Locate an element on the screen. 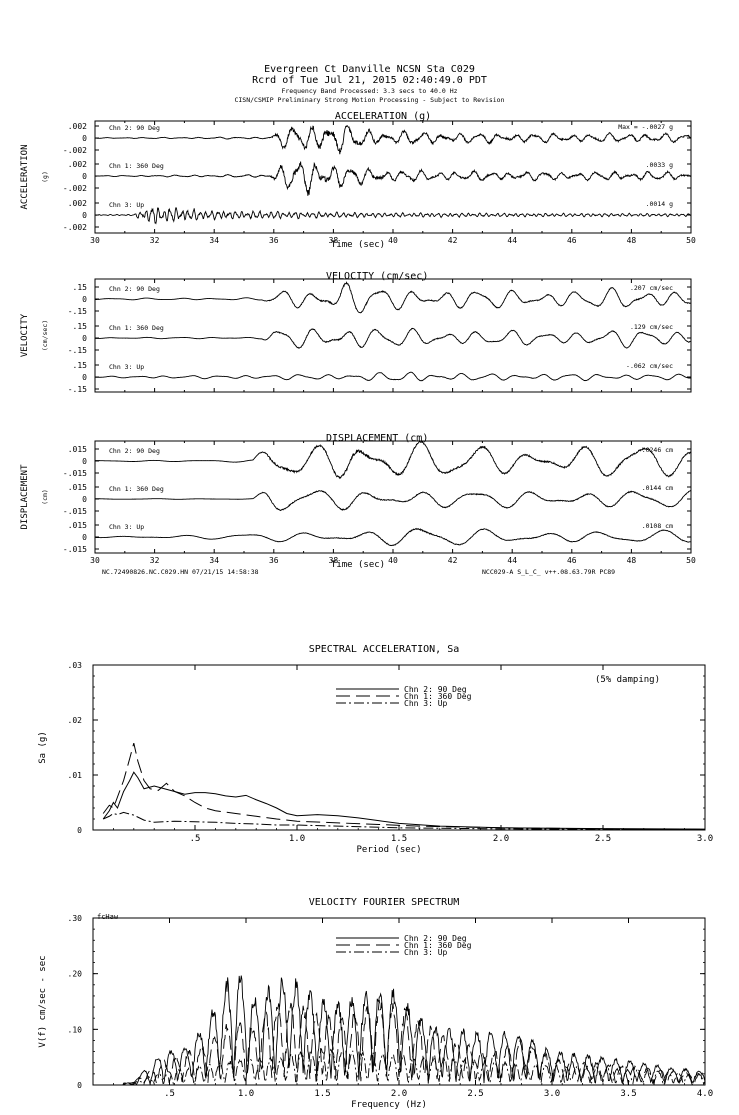  displacement-unit-label: (cm) is located at coordinates (45, 497).